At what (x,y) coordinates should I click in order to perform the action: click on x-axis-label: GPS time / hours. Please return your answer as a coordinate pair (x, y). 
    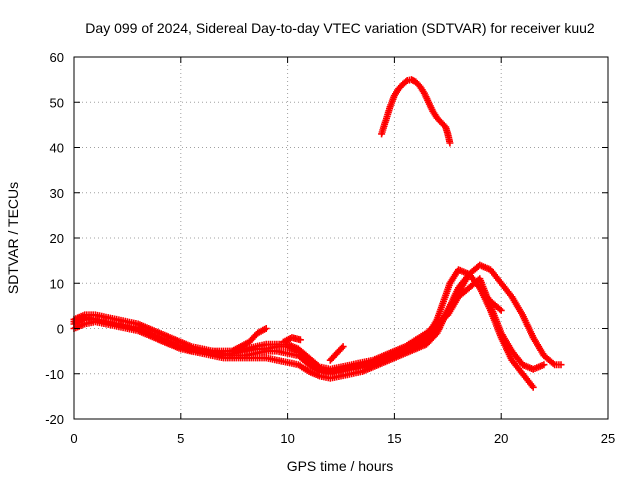
    Looking at the image, I should click on (340, 466).